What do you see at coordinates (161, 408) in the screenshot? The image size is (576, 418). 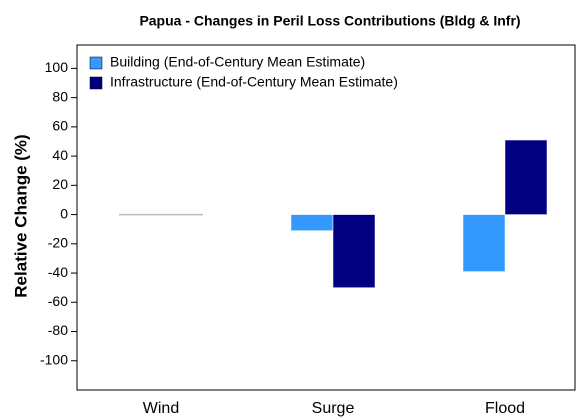 I see `x-tick-label: Wind` at bounding box center [161, 408].